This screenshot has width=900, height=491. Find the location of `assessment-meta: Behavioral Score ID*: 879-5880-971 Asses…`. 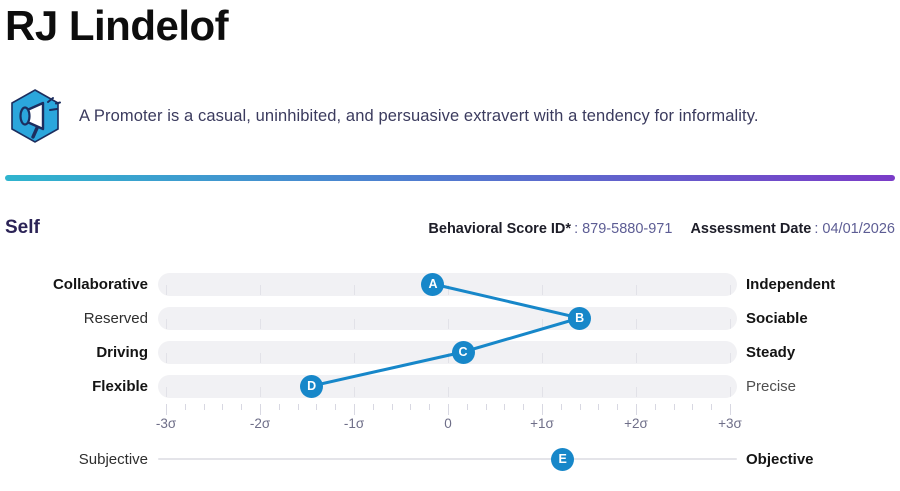

assessment-meta: Behavioral Score ID*: 879-5880-971 Asses… is located at coordinates (661, 229).